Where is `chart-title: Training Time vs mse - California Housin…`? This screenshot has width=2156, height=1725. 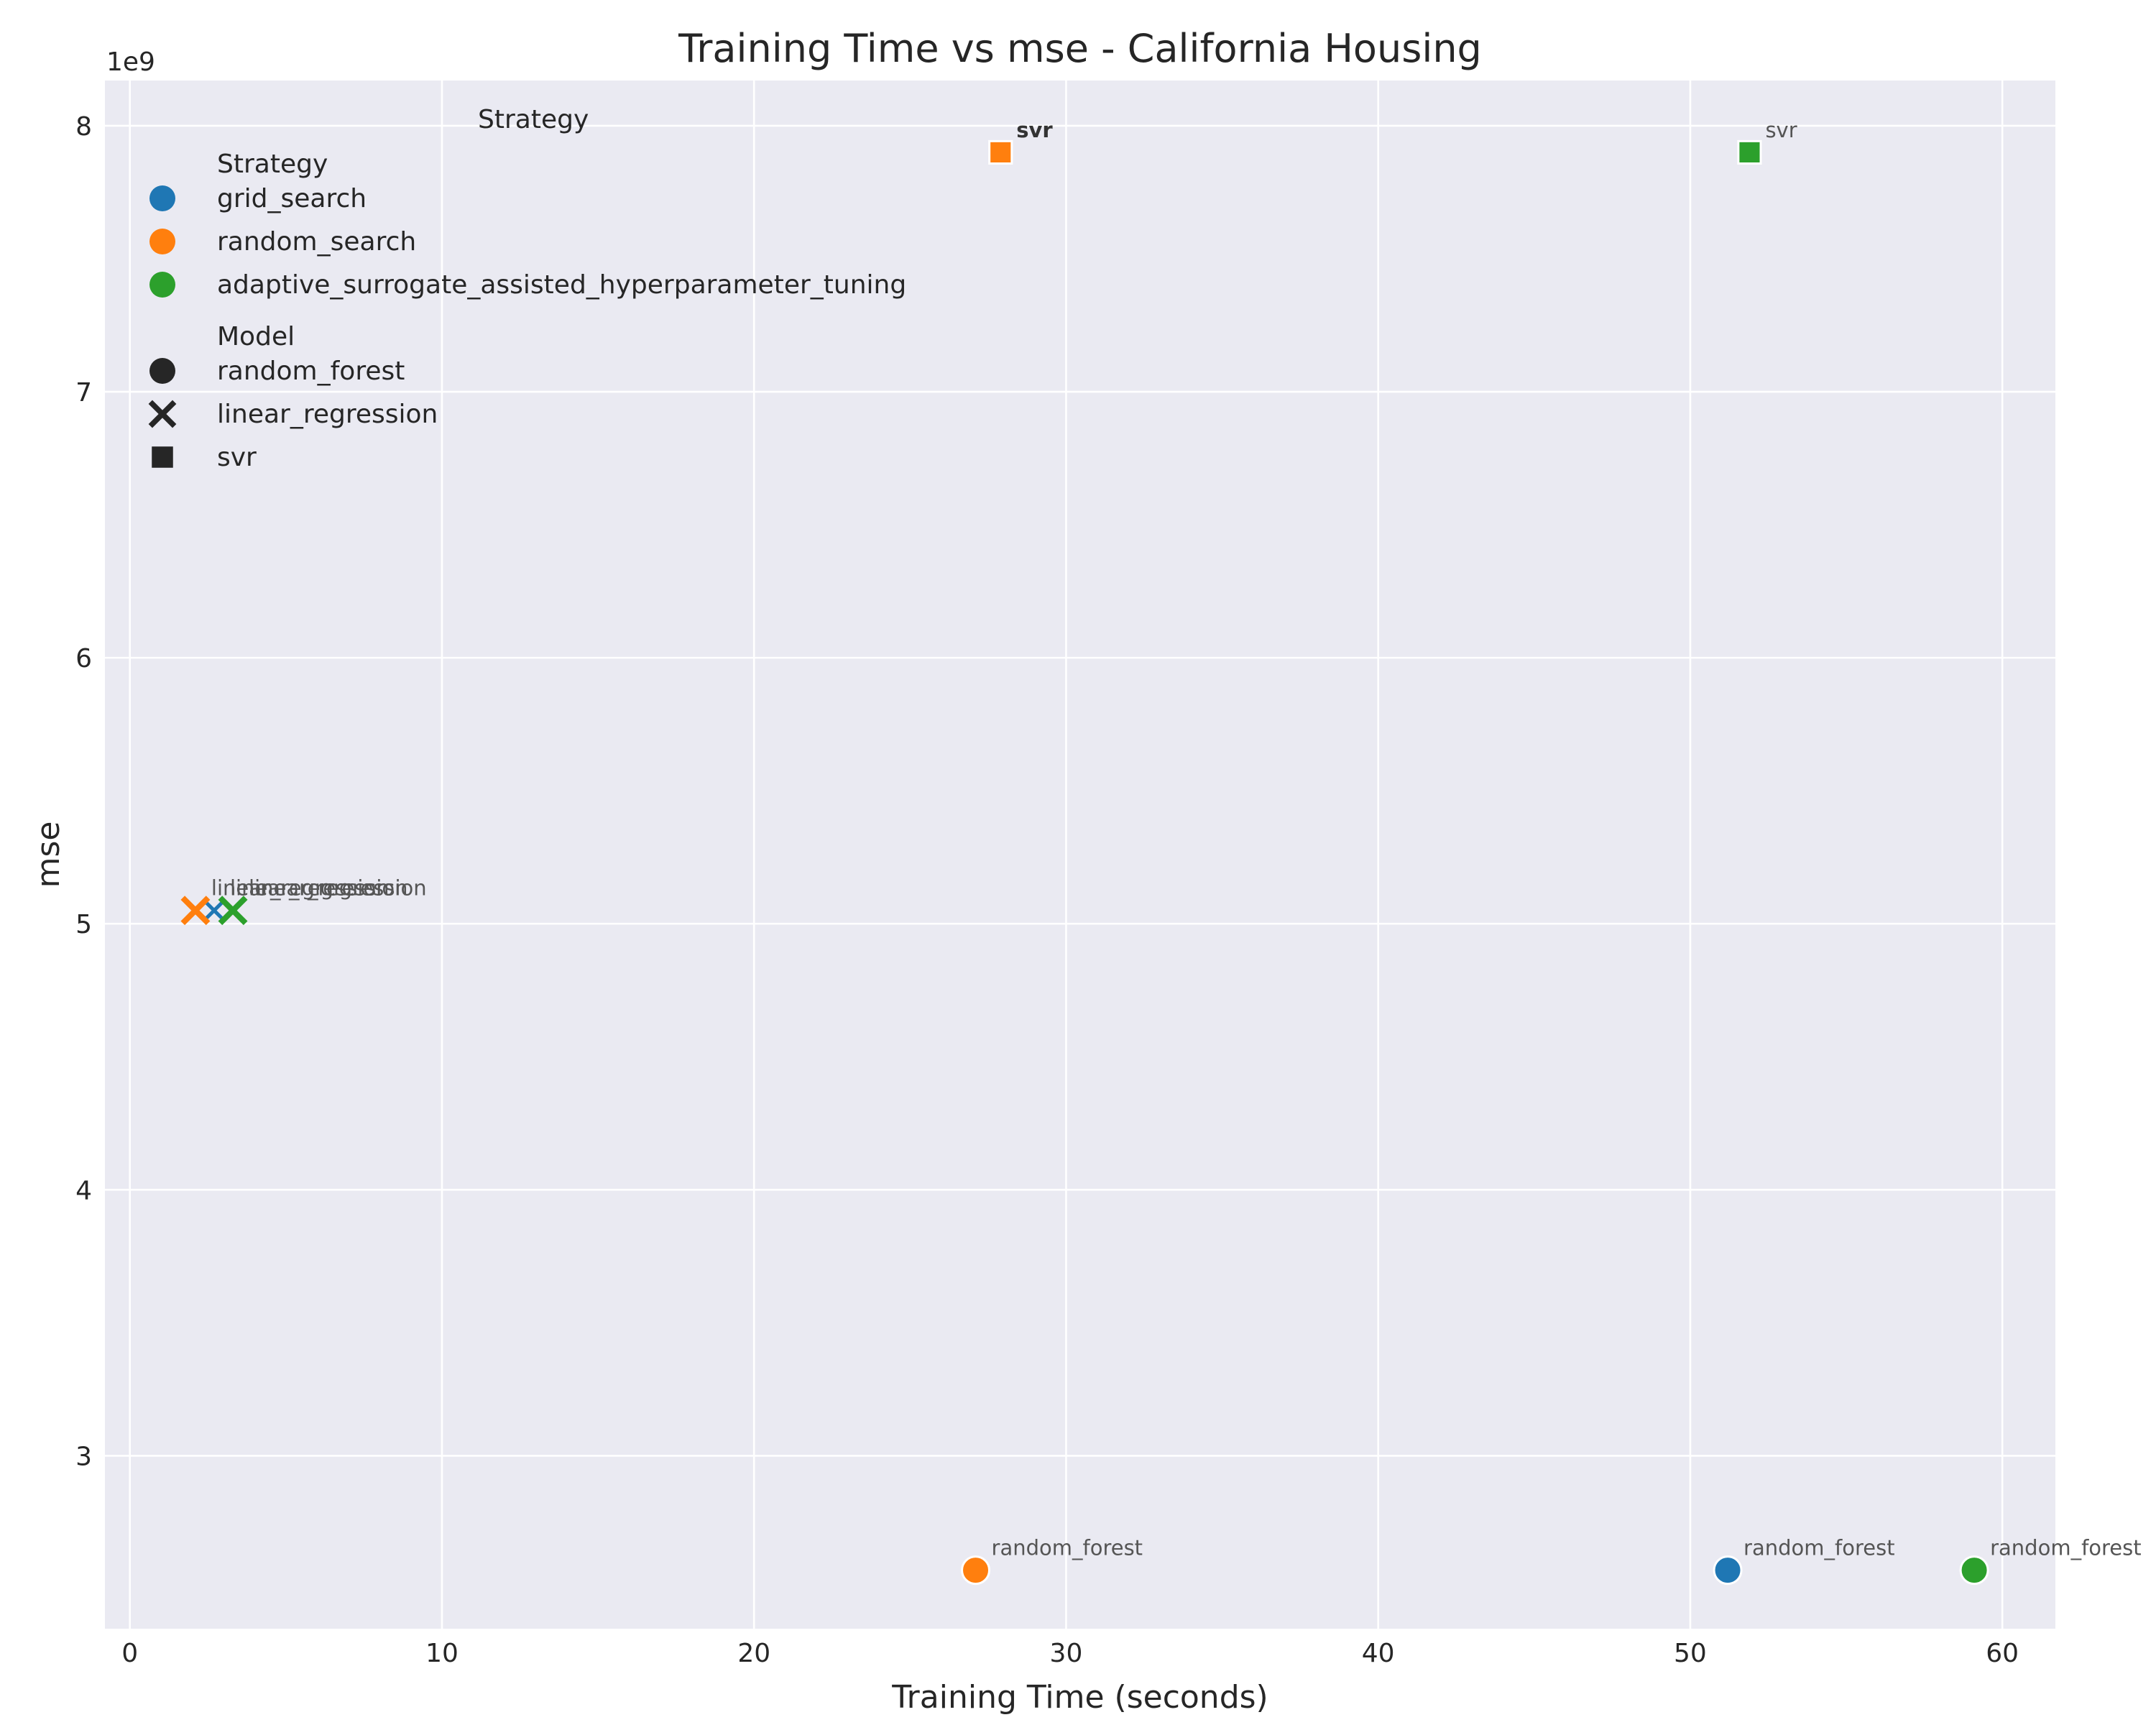
chart-title: Training Time vs mse - California Housin… is located at coordinates (1080, 48).